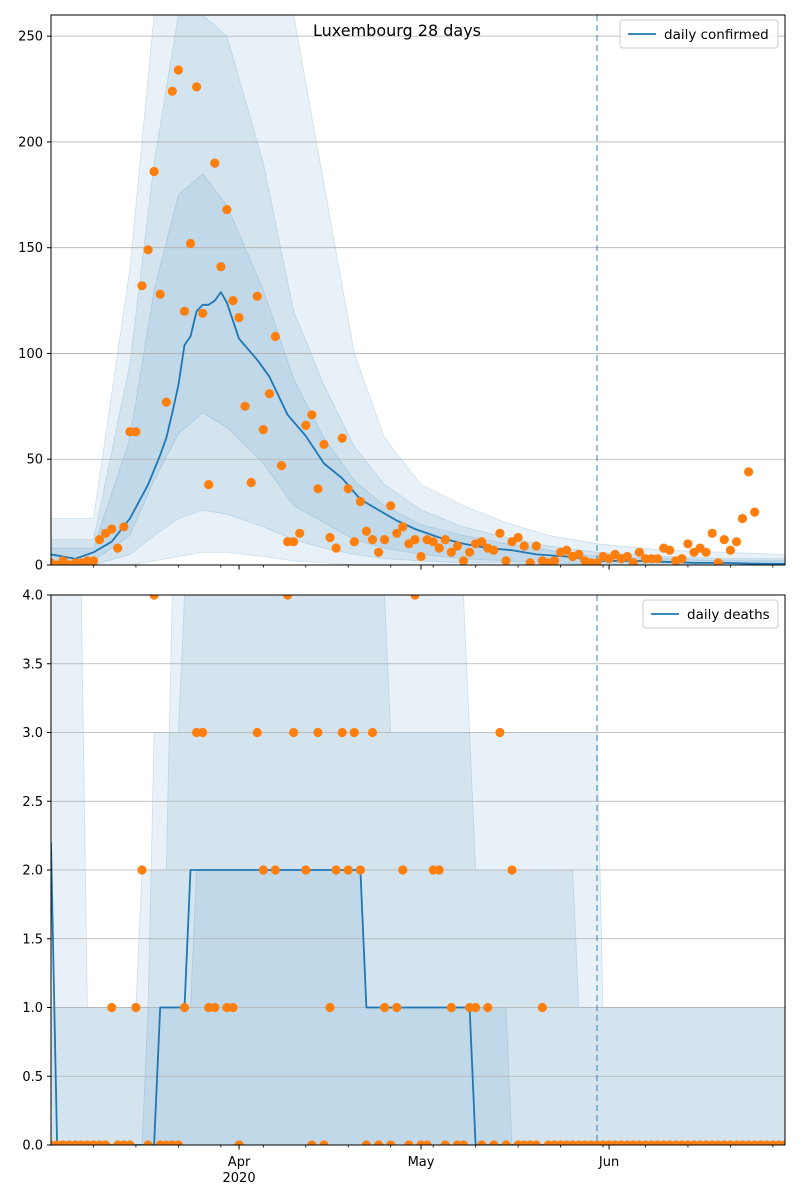 The height and width of the screenshot is (1200, 800). Describe the element at coordinates (30, 354) in the screenshot. I see `y-tick-label: 100` at that location.